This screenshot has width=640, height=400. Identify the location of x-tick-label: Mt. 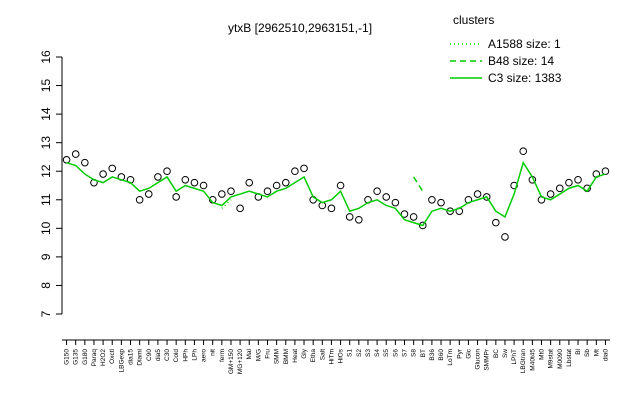
(596, 352).